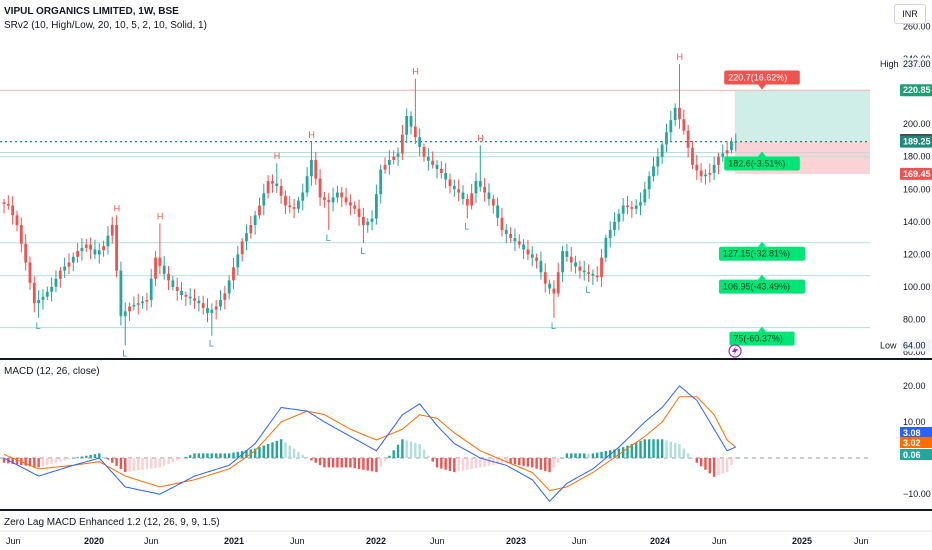 The image size is (932, 550). Describe the element at coordinates (916, 90) in the screenshot. I see `price-tag: 220.85` at that location.